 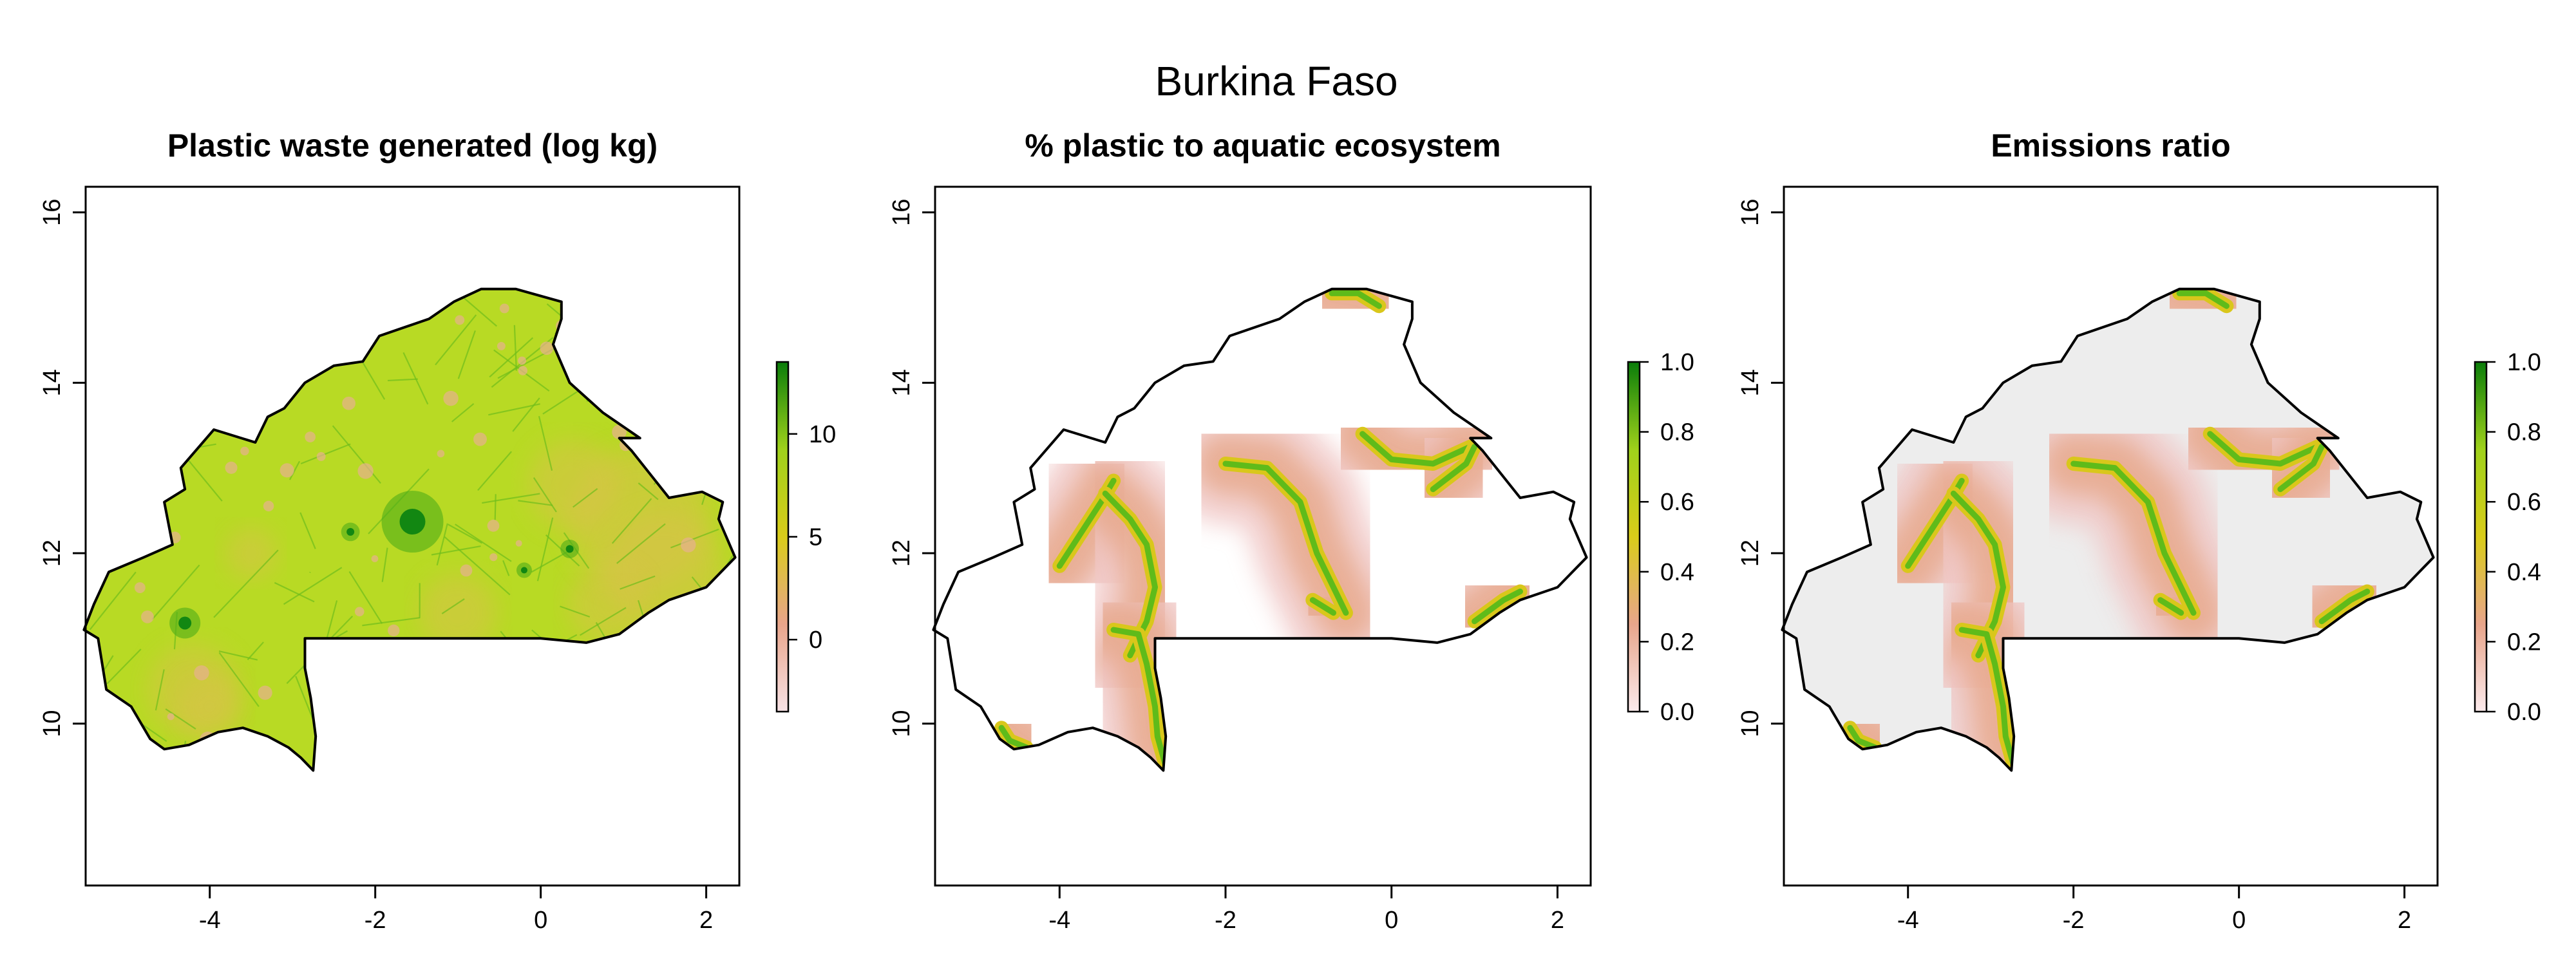 What do you see at coordinates (822, 434) in the screenshot?
I see `legend-tick-label: 10` at bounding box center [822, 434].